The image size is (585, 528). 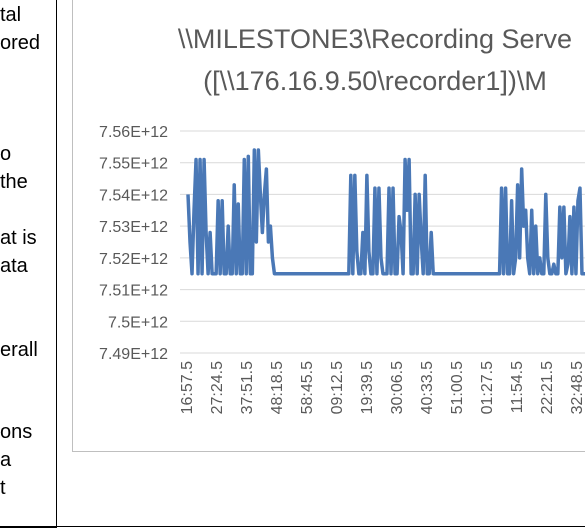 I want to click on x-tick-label: 01:27.5, so click(x=487, y=387).